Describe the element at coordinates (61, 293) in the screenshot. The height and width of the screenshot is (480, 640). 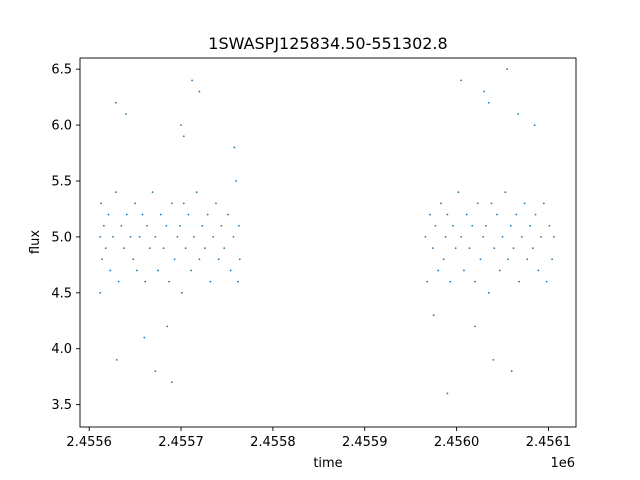
I see `y-tick-label: 4.5` at that location.